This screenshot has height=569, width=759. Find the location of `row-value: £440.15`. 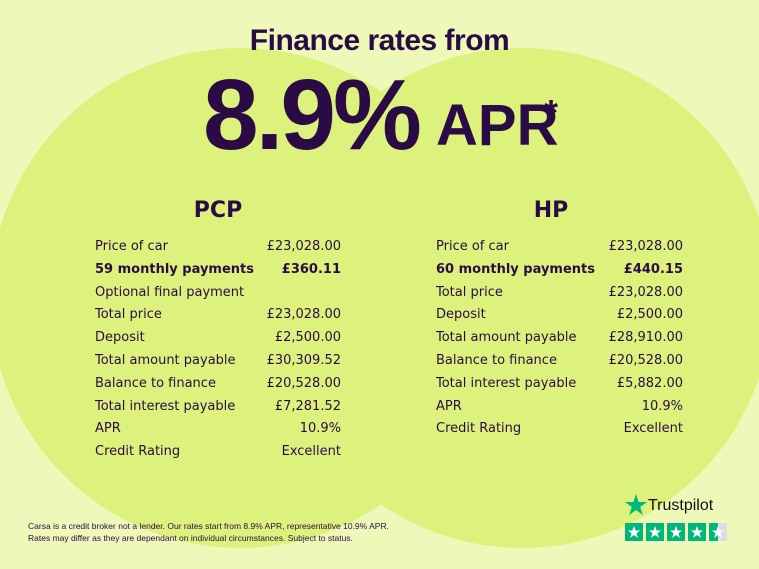

row-value: £440.15 is located at coordinates (653, 269).